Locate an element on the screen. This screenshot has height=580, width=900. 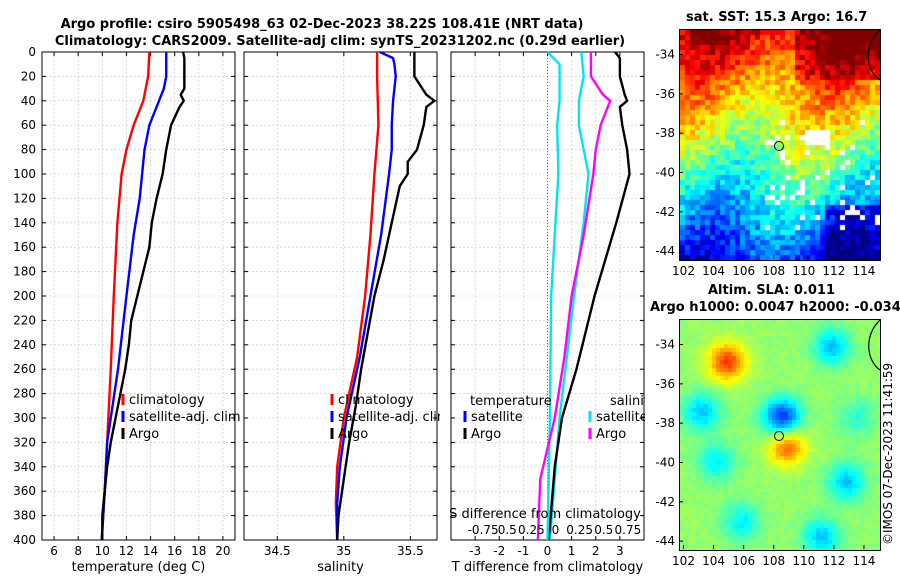
sst-map is located at coordinates (780, 145).